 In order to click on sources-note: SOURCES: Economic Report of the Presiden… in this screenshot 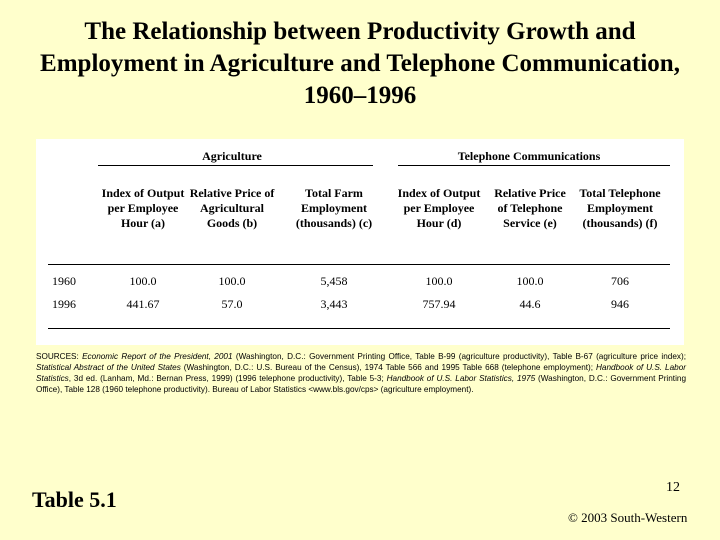, I will do `click(361, 373)`.